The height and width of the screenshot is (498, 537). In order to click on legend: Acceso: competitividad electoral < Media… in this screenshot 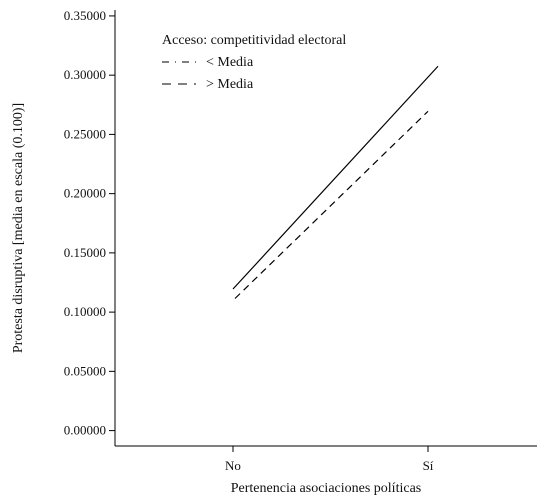, I will do `click(254, 62)`.